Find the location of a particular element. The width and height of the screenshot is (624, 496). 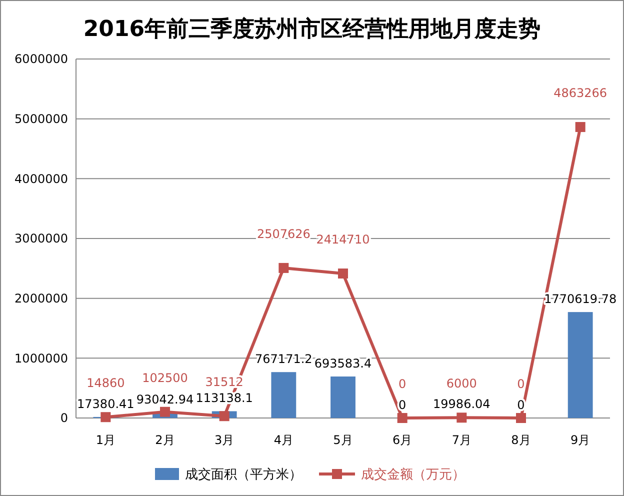

x-tick-label: 3月 is located at coordinates (224, 440).